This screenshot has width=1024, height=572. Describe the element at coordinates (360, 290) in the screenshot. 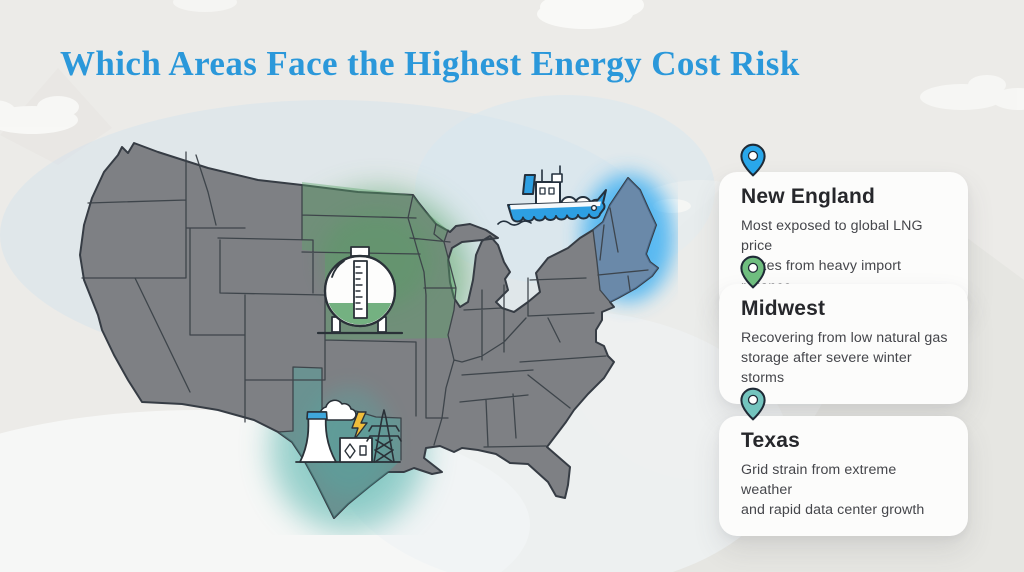

I see `gas-storage-tank-icon` at that location.